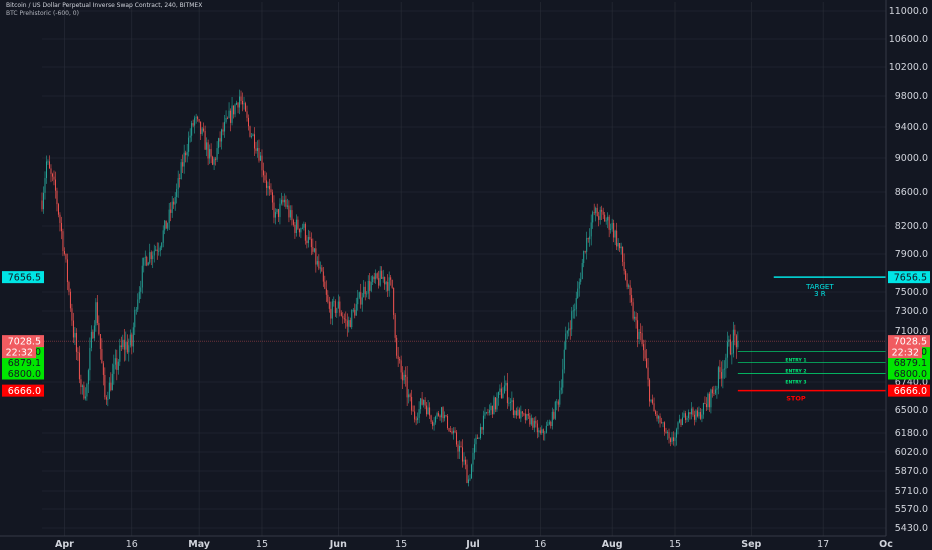 The image size is (932, 550). What do you see at coordinates (24, 342) in the screenshot?
I see `left-last-price-badge: 7028.5` at bounding box center [24, 342].